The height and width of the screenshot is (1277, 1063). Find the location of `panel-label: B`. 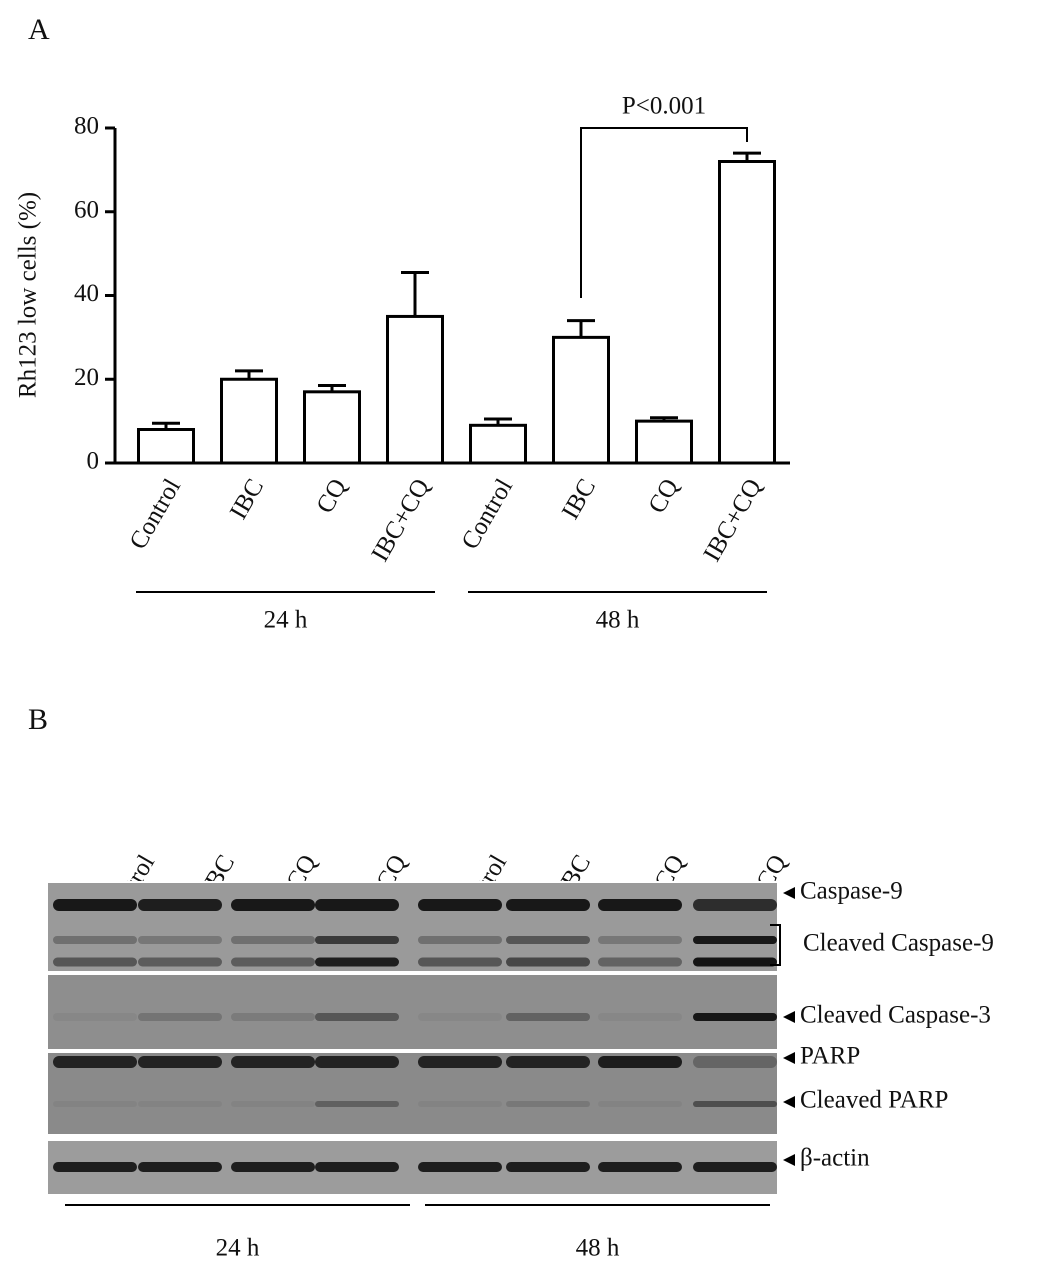

panel-label: B is located at coordinates (38, 719).